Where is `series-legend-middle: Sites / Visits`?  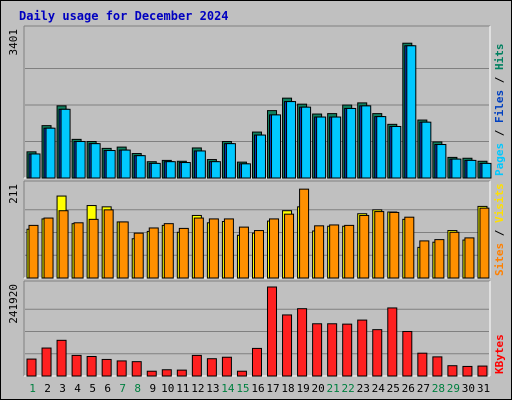 series-legend-middle: Sites / Visits is located at coordinates (499, 229).